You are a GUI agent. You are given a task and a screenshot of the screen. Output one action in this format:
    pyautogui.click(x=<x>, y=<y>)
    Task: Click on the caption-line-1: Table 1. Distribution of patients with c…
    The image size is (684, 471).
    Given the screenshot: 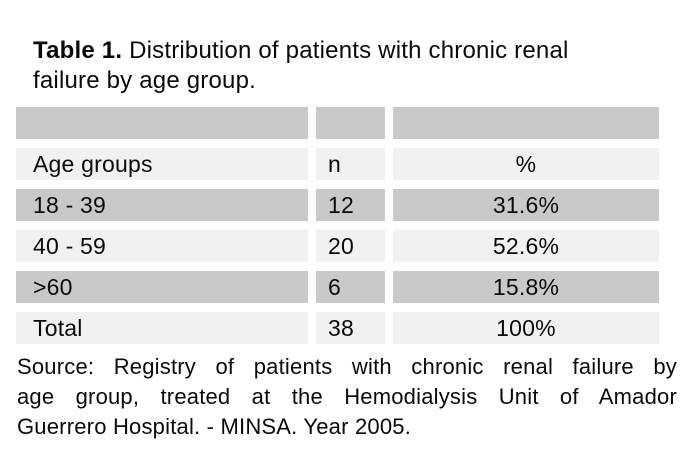 What is the action you would take?
    pyautogui.click(x=348, y=51)
    